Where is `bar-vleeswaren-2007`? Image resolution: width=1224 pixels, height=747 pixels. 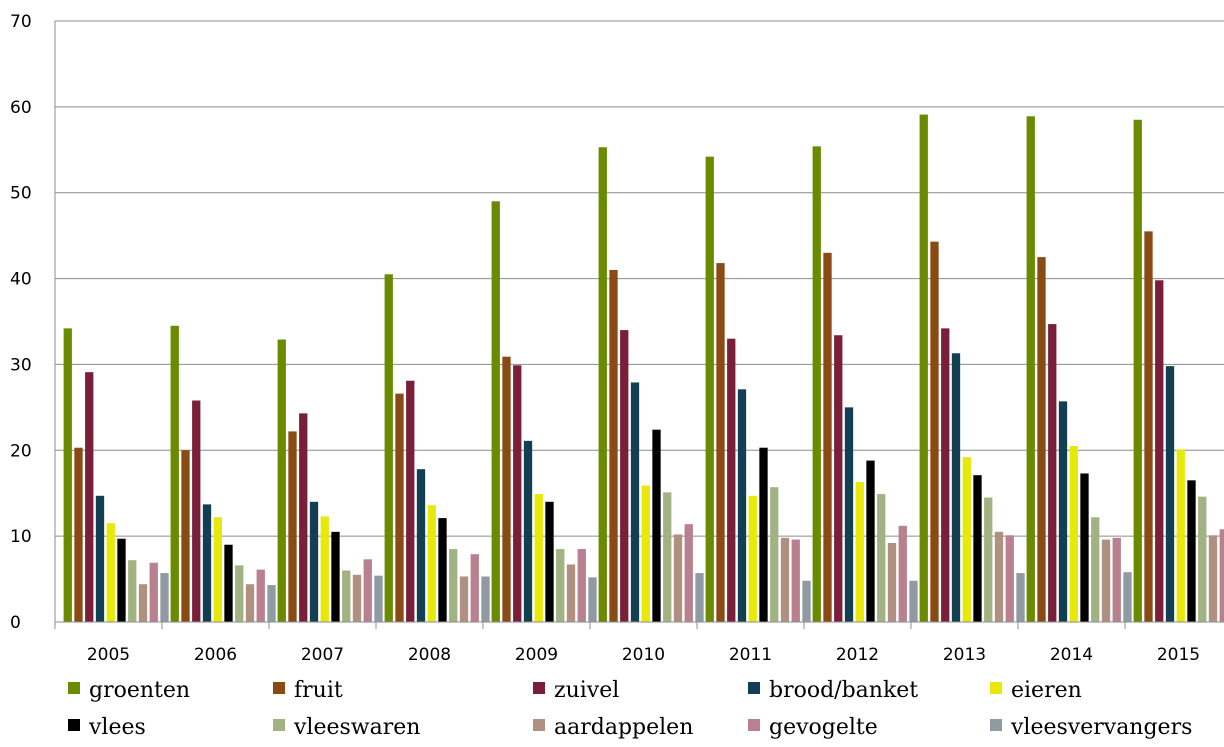
bar-vleeswaren-2007 is located at coordinates (346, 596).